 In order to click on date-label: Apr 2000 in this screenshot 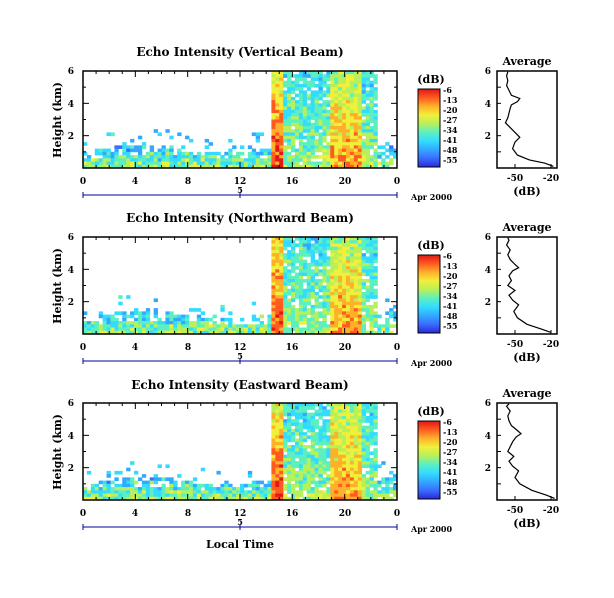, I will do `click(431, 197)`.